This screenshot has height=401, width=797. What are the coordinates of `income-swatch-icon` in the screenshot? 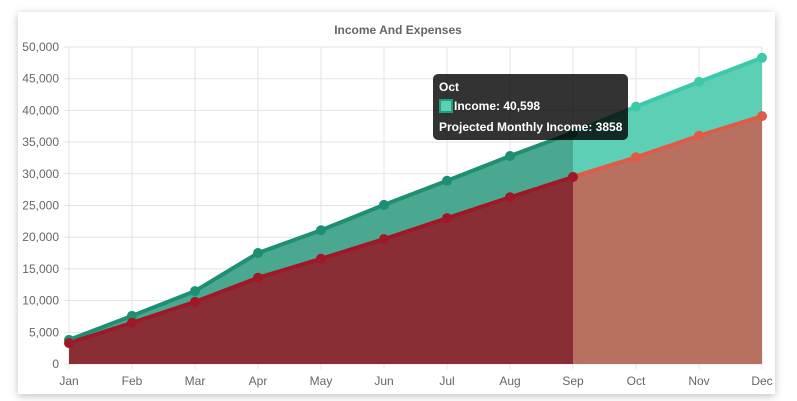 It's located at (446, 106).